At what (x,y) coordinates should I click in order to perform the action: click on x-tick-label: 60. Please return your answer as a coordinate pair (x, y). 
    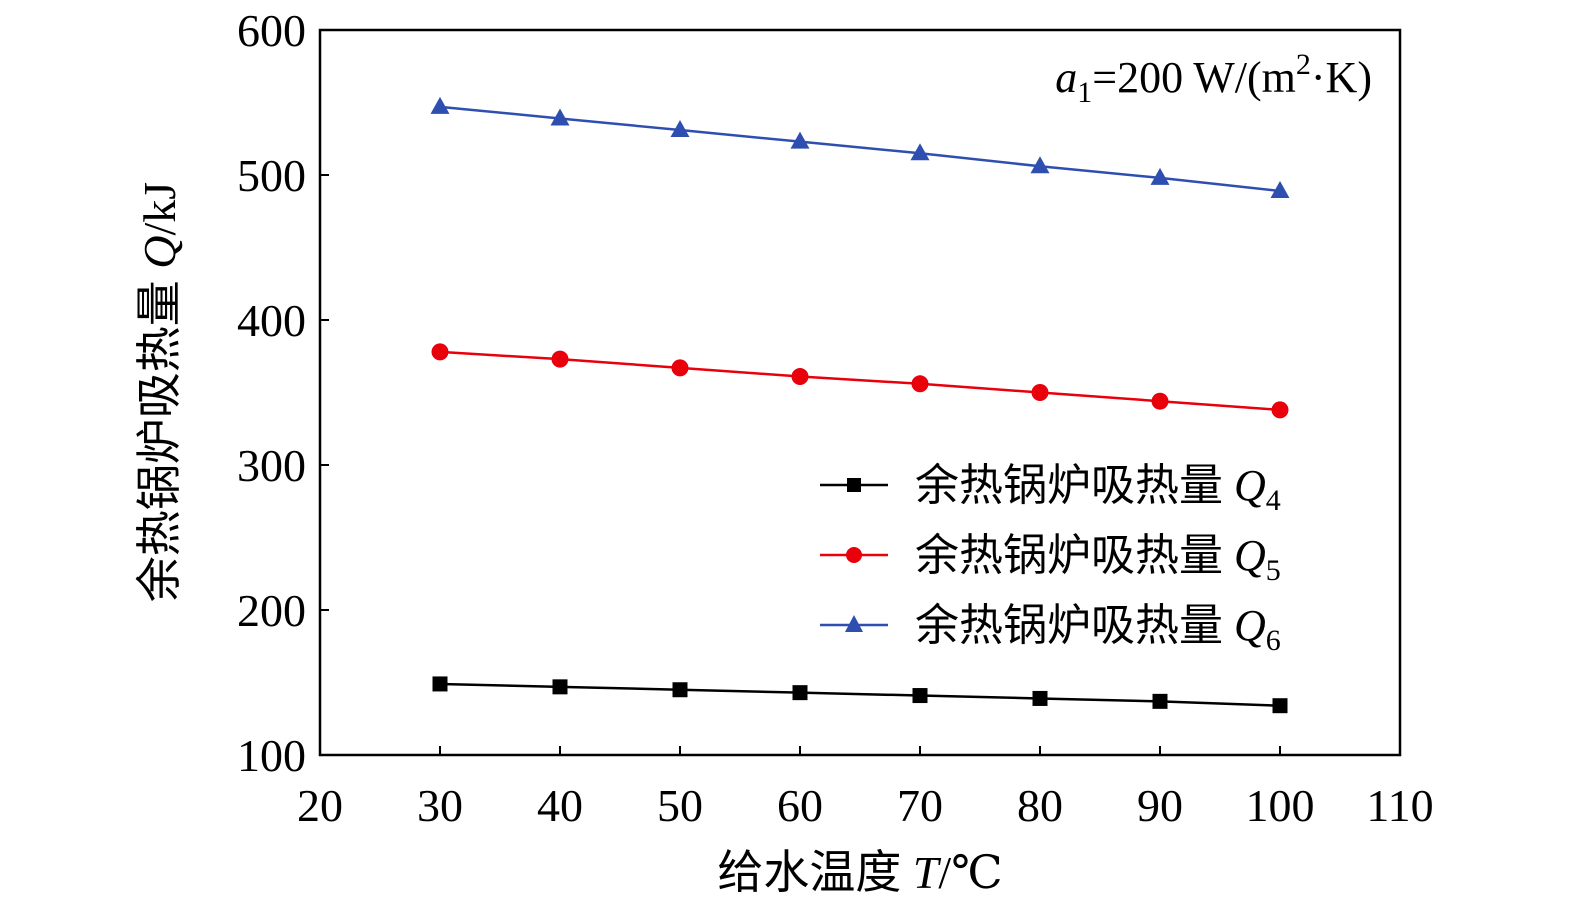
    Looking at the image, I should click on (800, 805).